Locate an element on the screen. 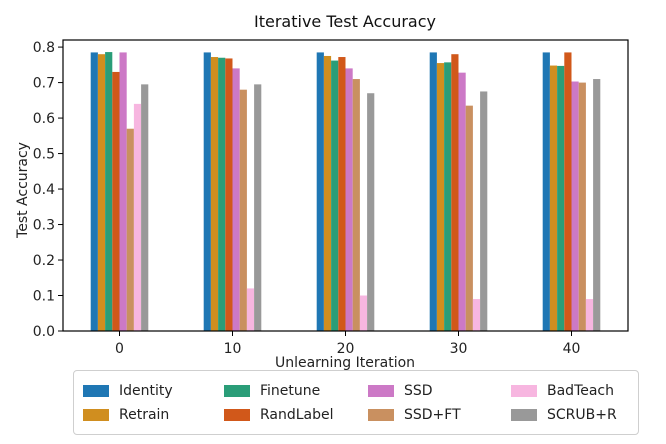 This screenshot has width=666, height=444. legend-label: Identity is located at coordinates (146, 391).